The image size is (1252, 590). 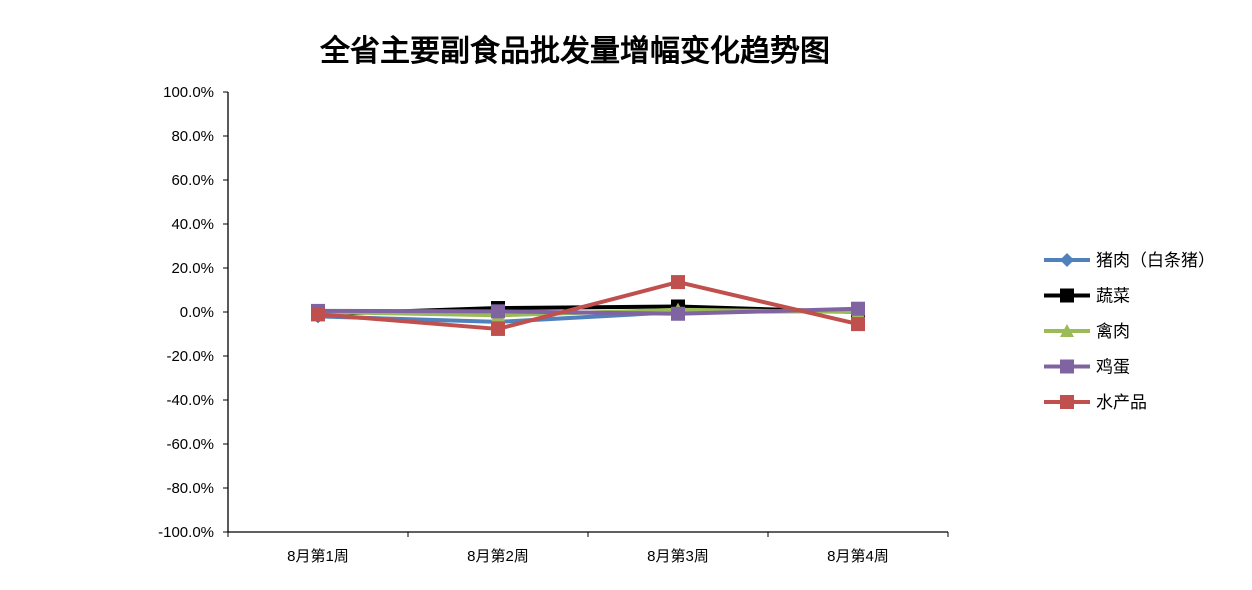 I want to click on x-tick-label: 8月第3周, so click(x=678, y=556).